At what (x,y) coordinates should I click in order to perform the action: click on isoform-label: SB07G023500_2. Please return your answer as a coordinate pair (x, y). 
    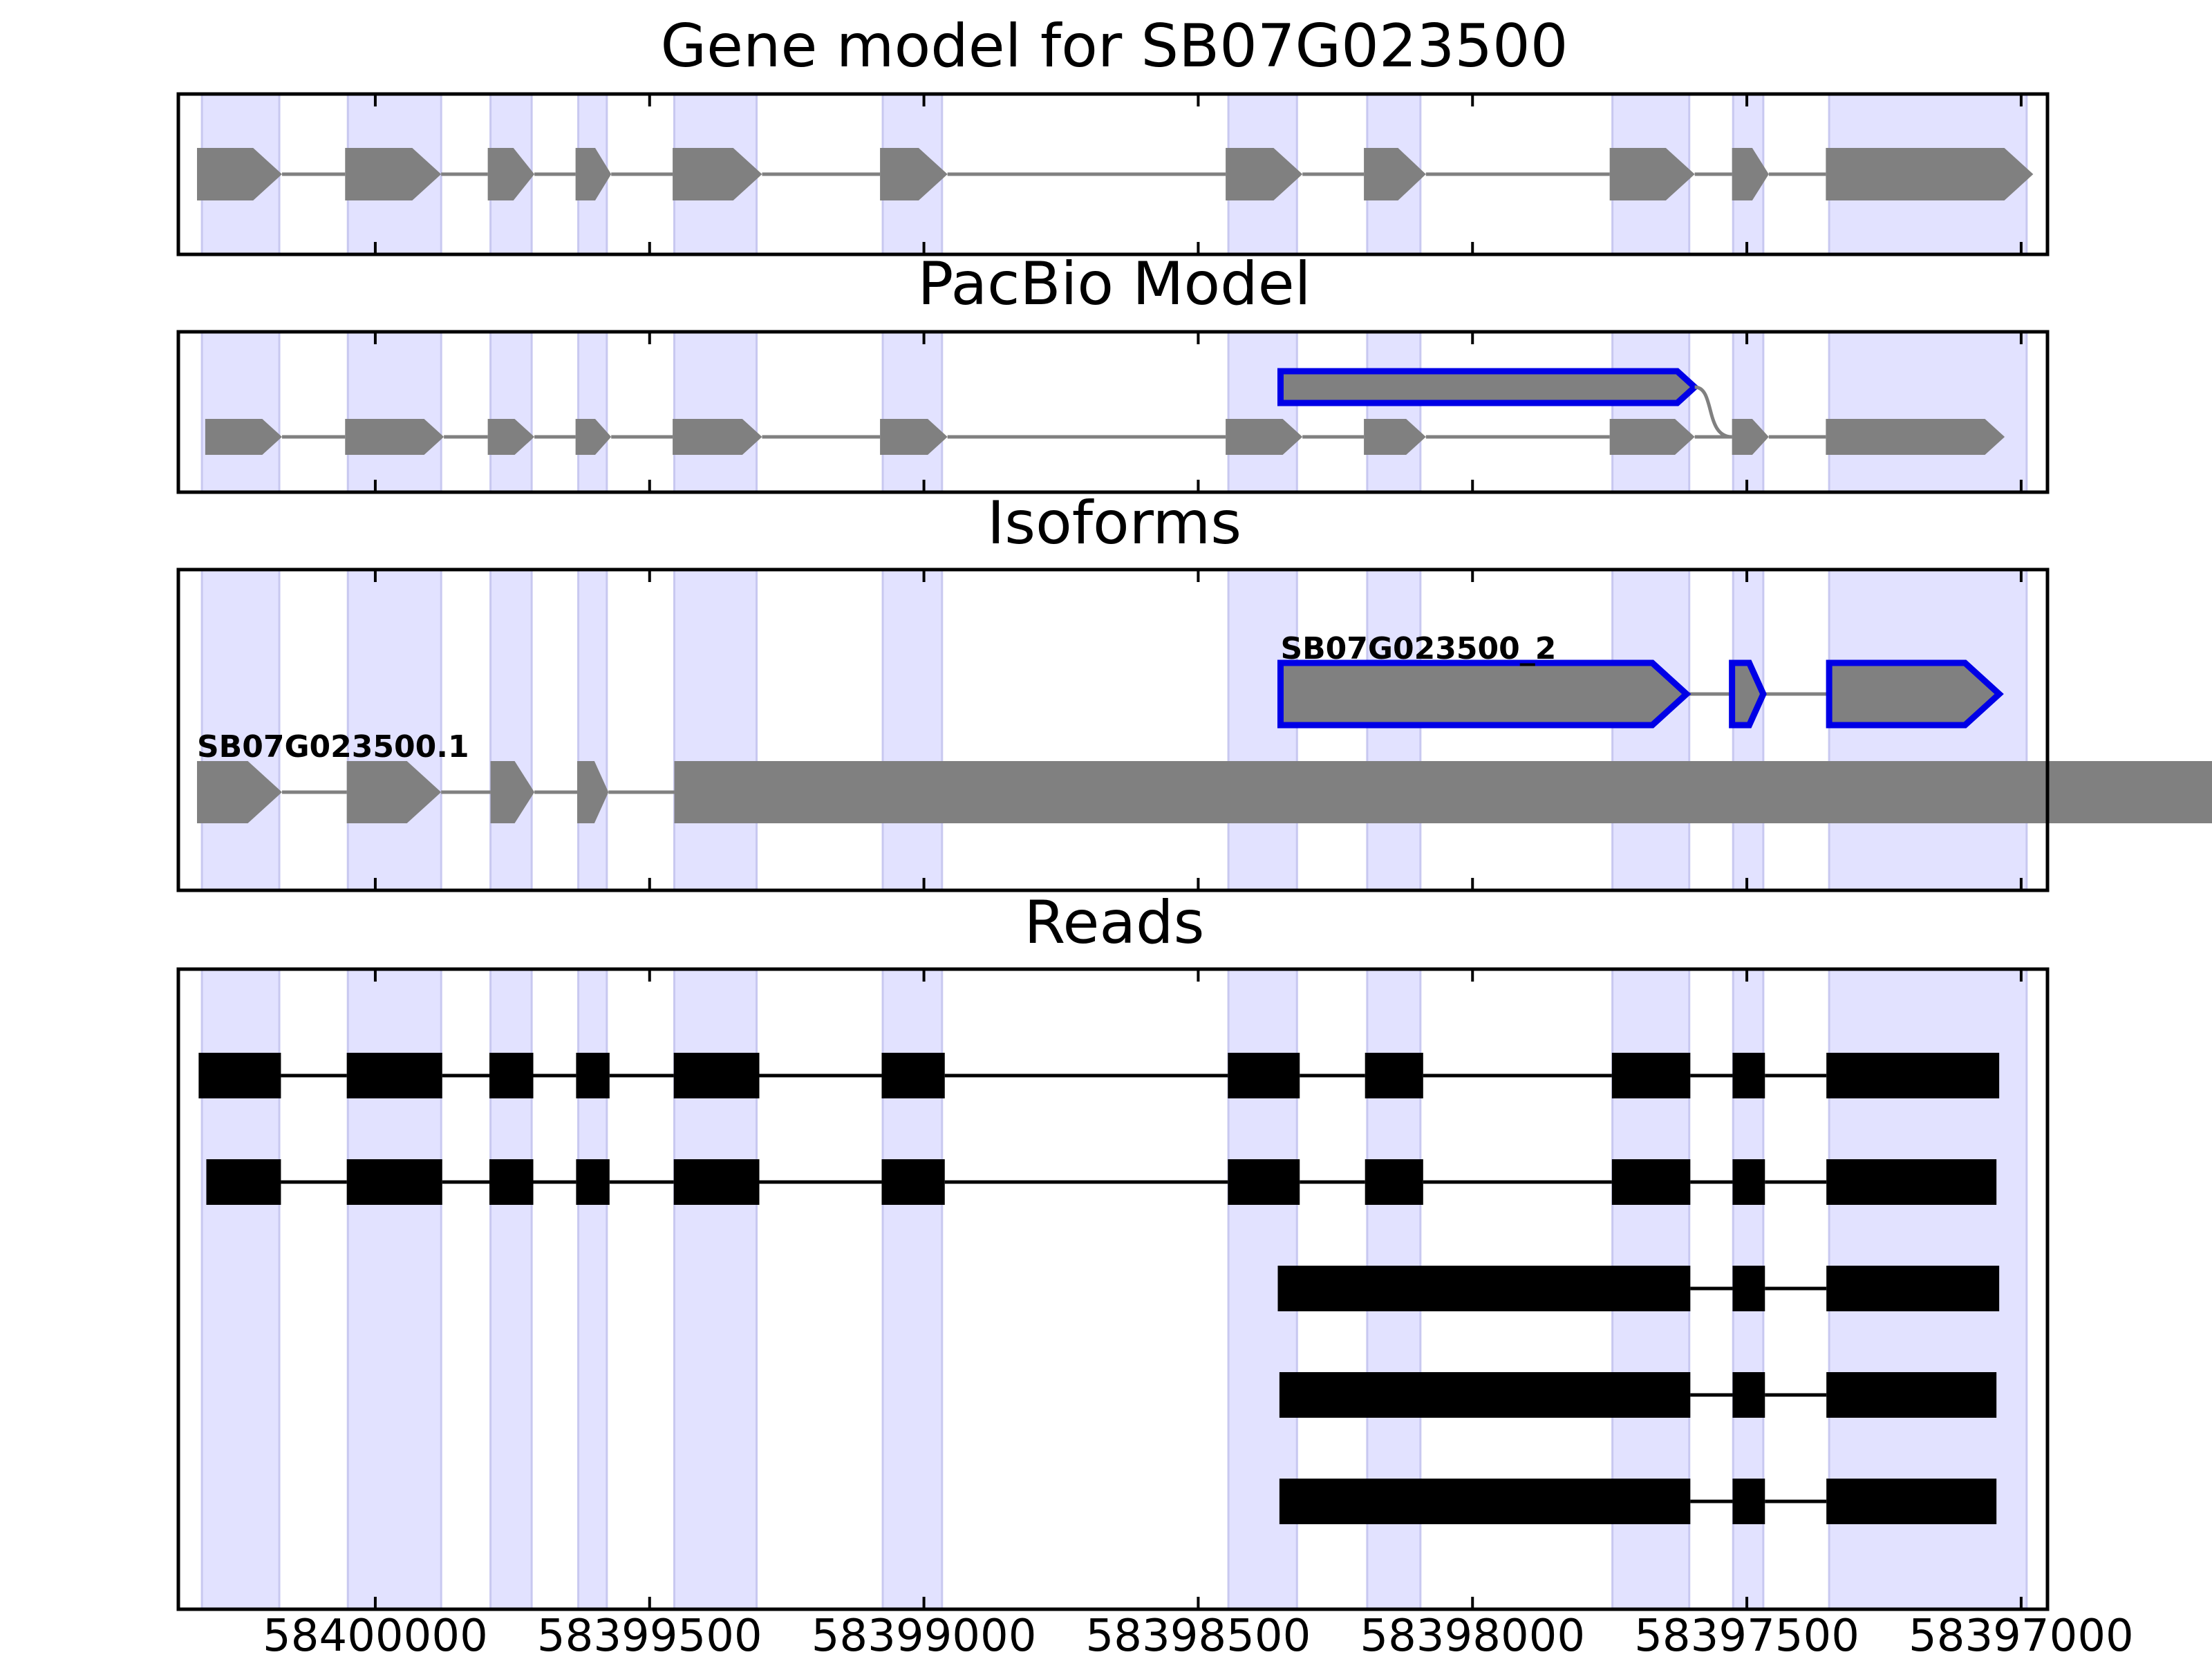
    Looking at the image, I should click on (1418, 648).